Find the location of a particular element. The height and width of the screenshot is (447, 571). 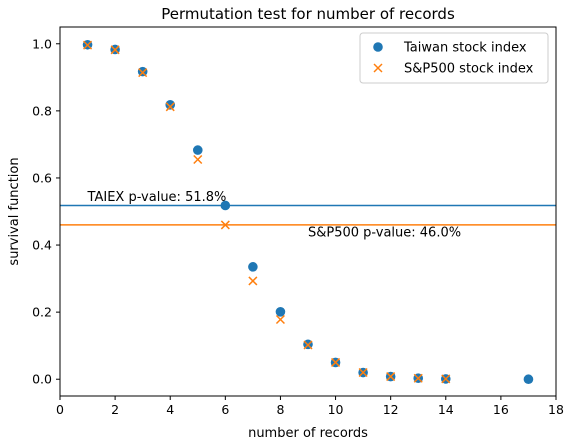

x-tick-label: 6 is located at coordinates (225, 409).